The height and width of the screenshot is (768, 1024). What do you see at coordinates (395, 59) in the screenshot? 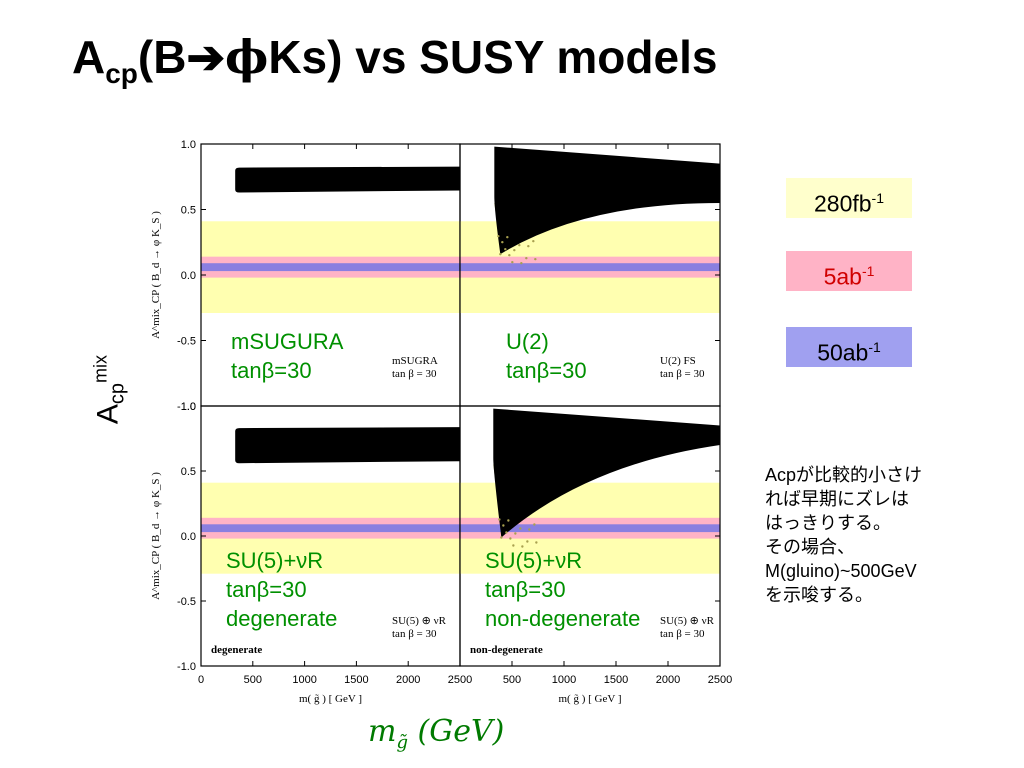
I see `page-title: Acp(B➔ϕKs) vs SUSY models` at bounding box center [395, 59].